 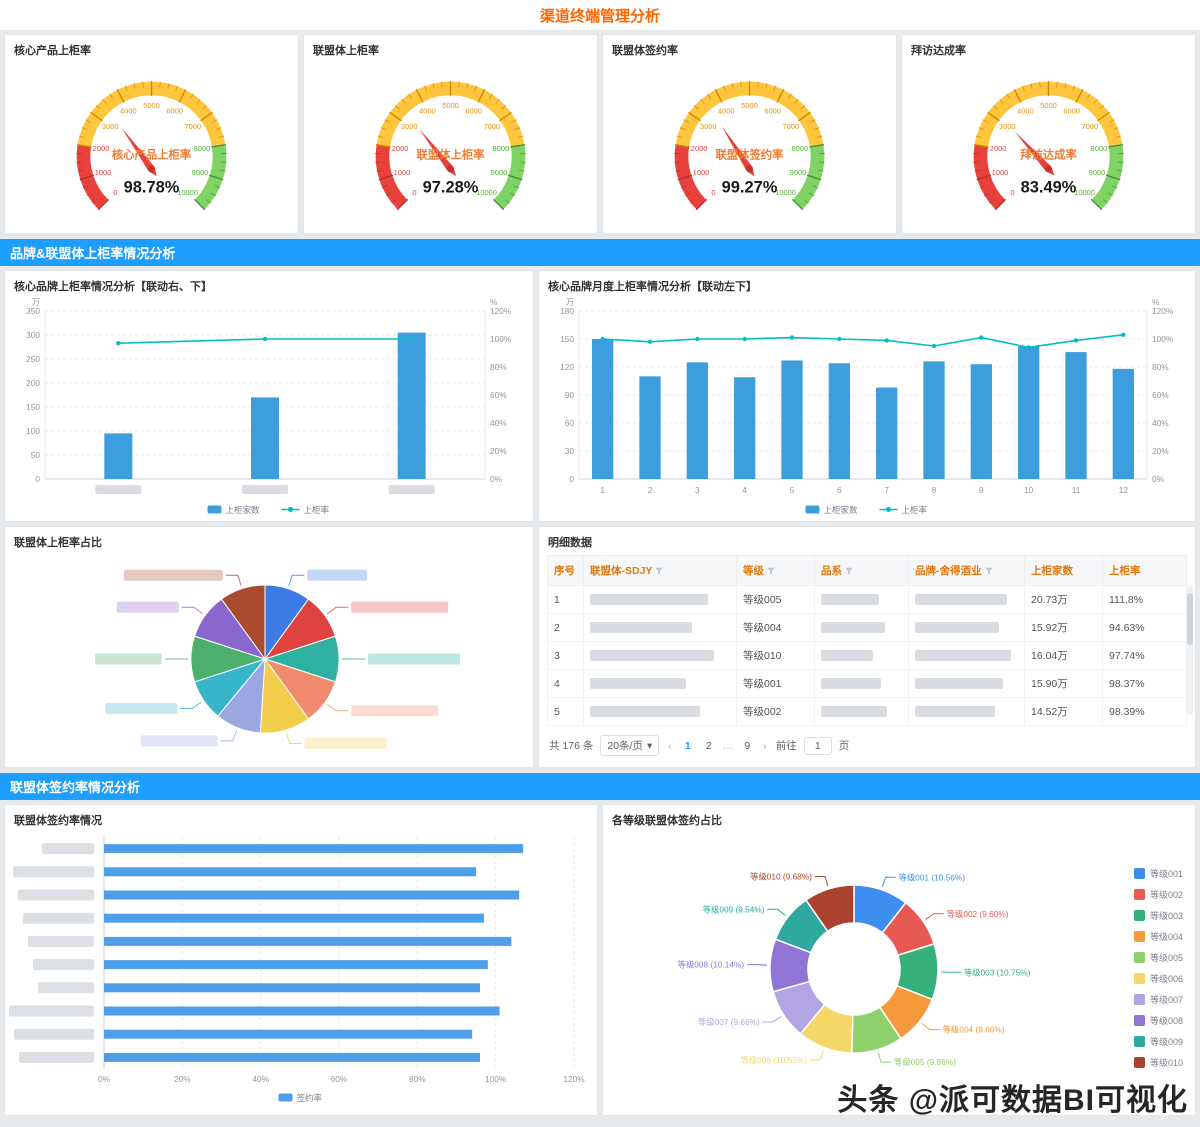 What do you see at coordinates (570, 395) in the screenshot?
I see `svg-text: 90` at bounding box center [570, 395].